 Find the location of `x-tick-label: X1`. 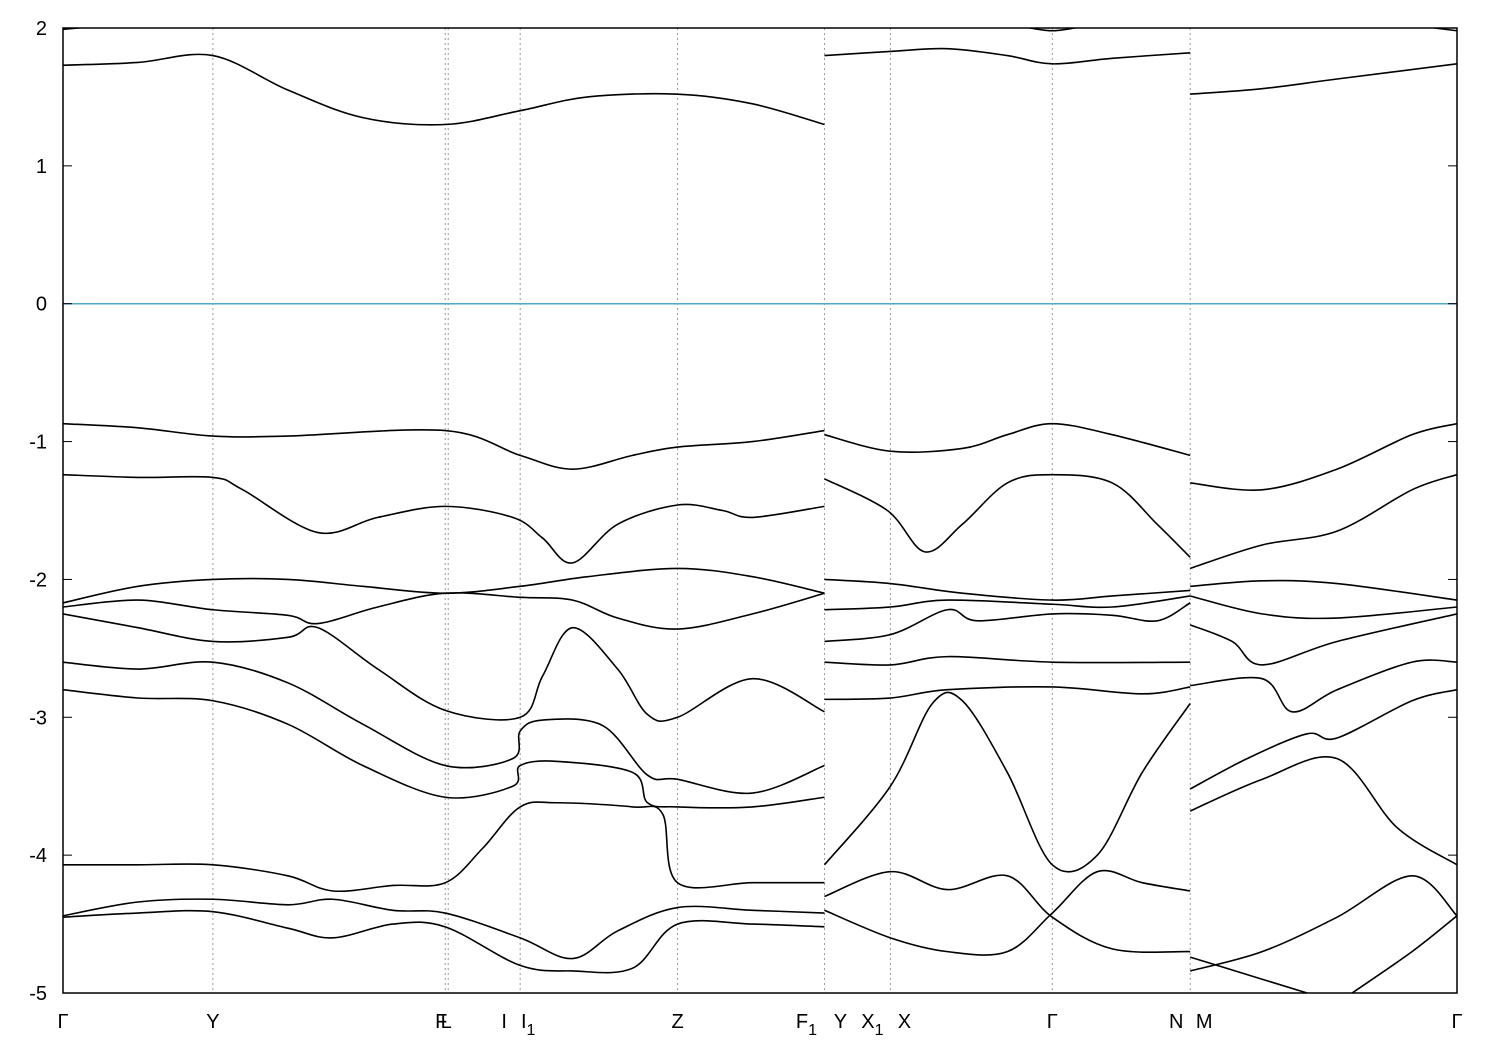

x-tick-label: X1 is located at coordinates (872, 1025).